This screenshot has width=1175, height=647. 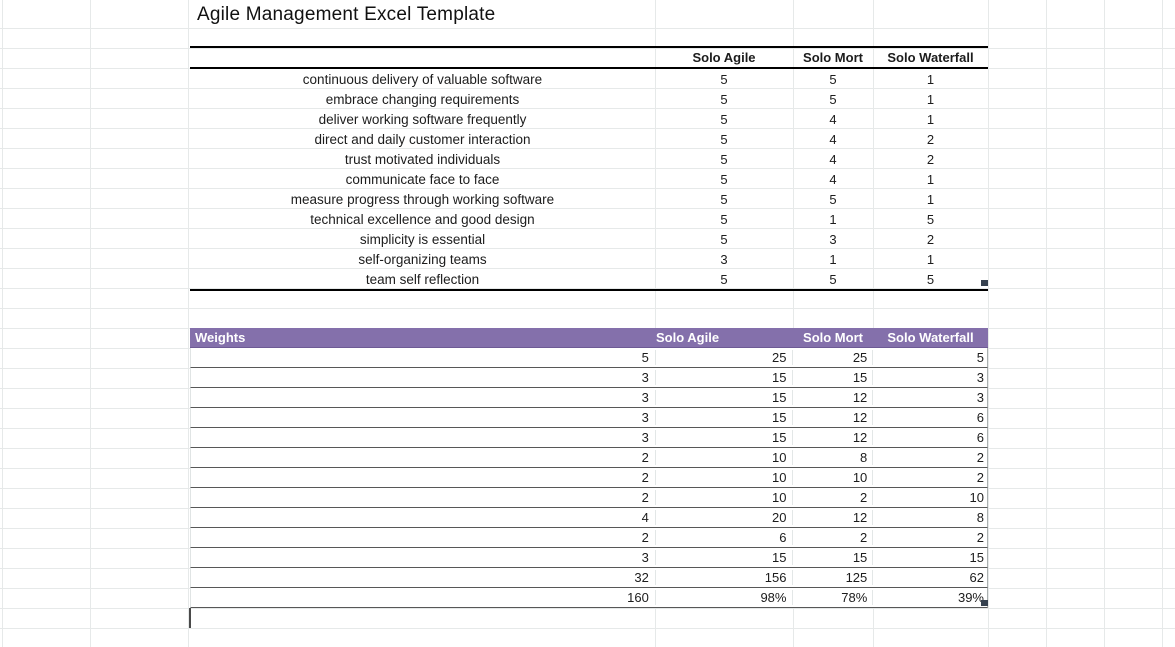 I want to click on solo-agile-weighted-cell: 98%, so click(x=723, y=597).